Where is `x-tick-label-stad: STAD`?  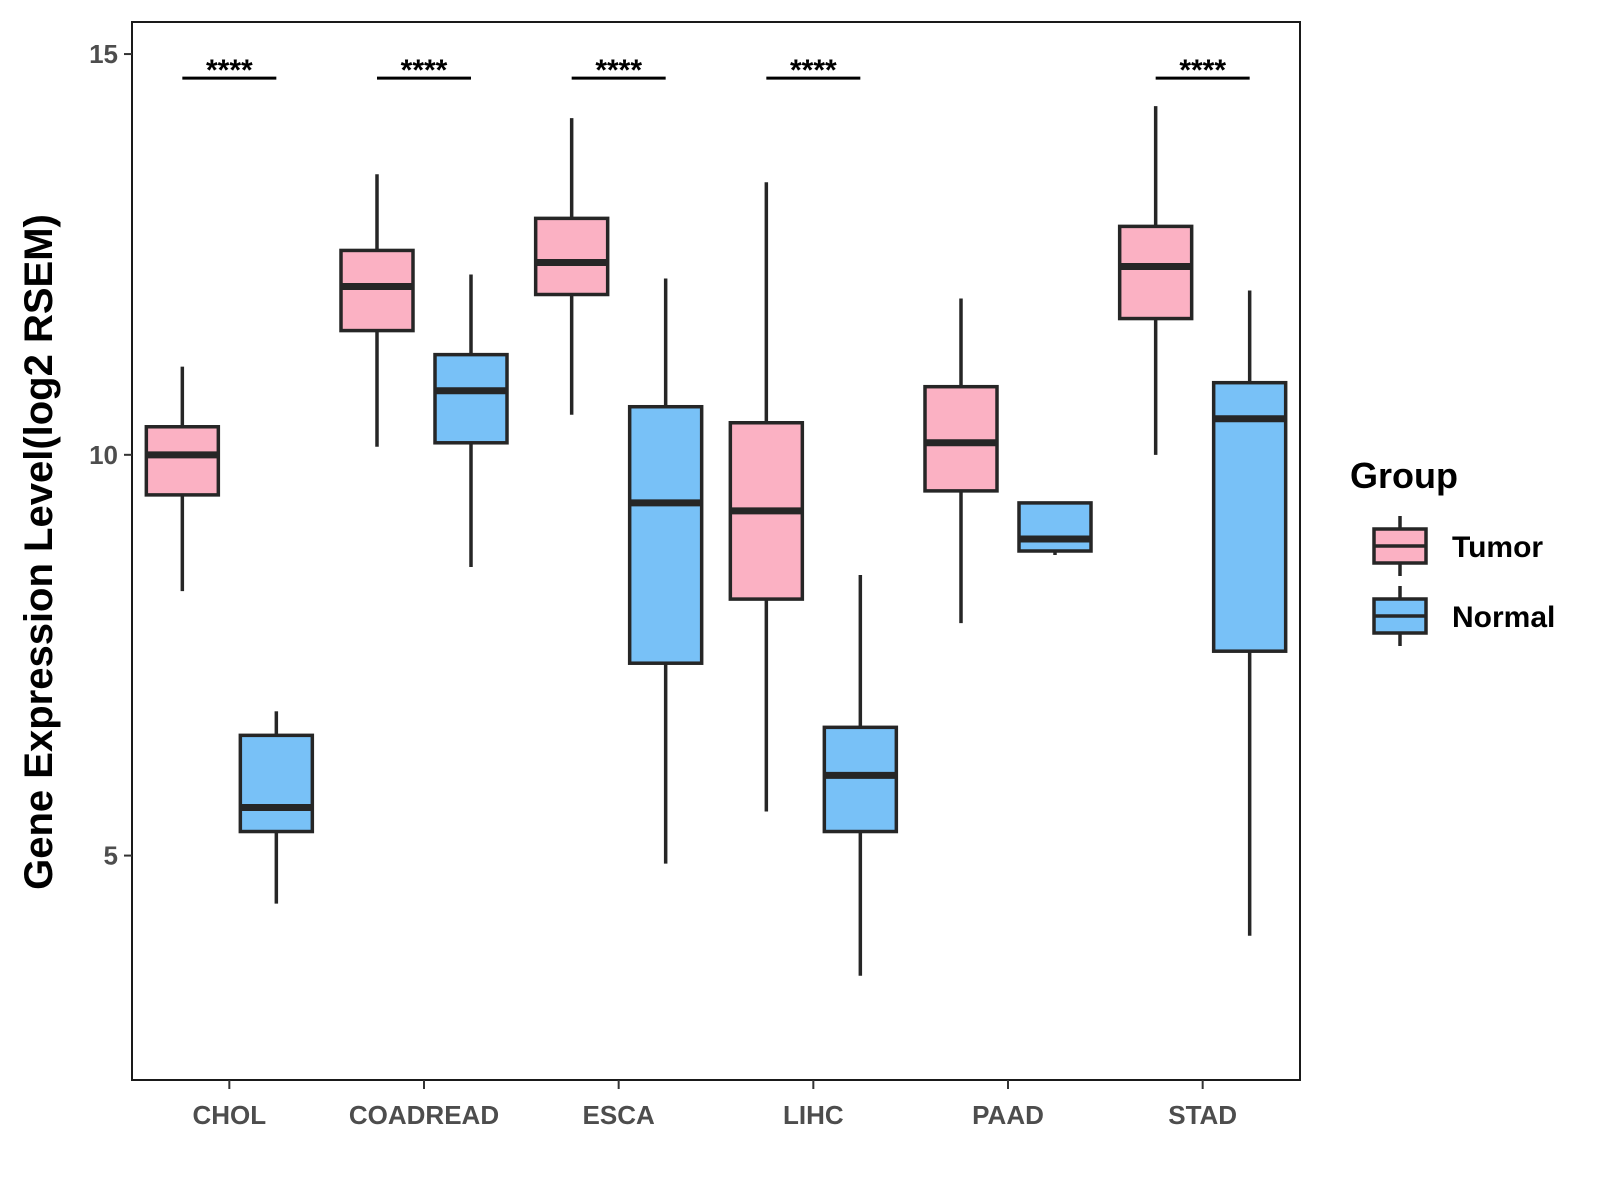
x-tick-label-stad: STAD is located at coordinates (1202, 1115).